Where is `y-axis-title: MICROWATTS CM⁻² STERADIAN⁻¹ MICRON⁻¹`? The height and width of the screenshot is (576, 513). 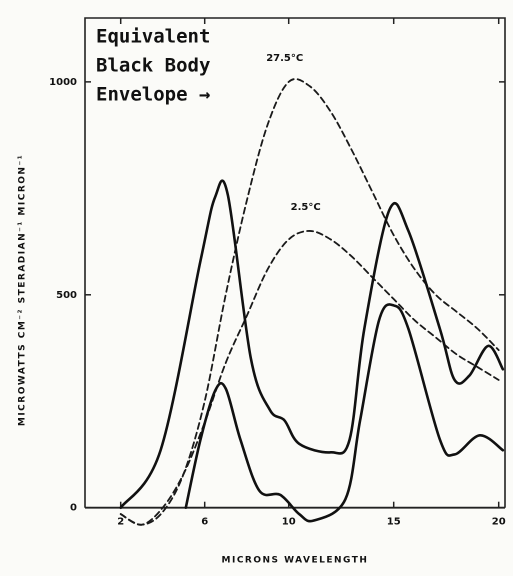
y-axis-title: MICROWATTS CM⁻² STERADIAN⁻¹ MICRON⁻¹ is located at coordinates (23, 290).